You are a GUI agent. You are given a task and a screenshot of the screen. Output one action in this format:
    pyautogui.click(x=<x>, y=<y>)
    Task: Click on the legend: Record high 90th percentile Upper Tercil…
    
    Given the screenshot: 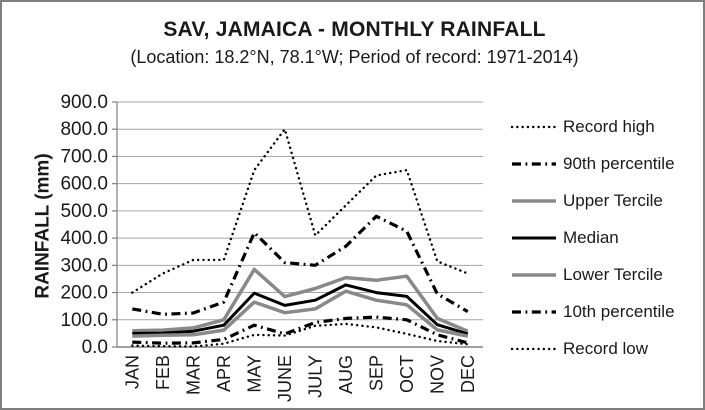 What is the action you would take?
    pyautogui.click(x=592, y=237)
    